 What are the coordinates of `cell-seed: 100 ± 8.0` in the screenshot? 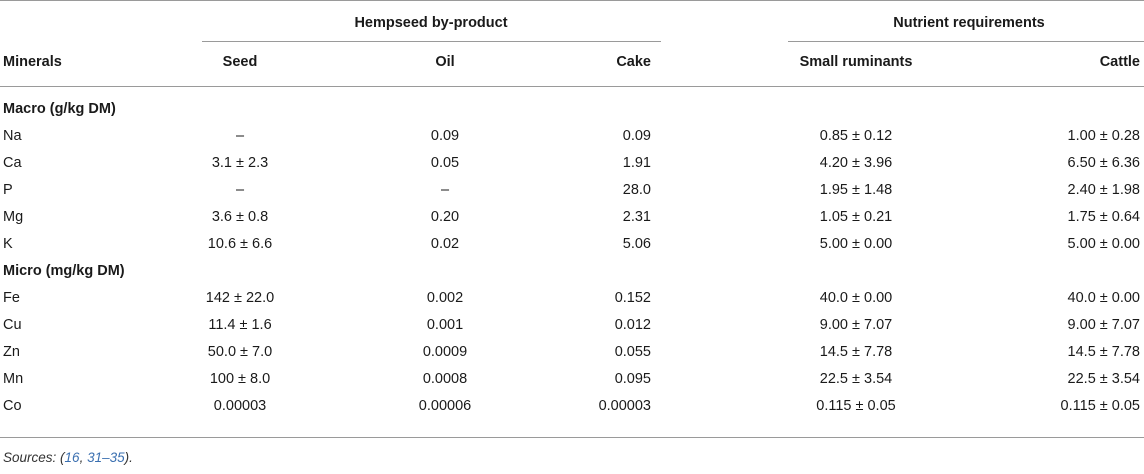 It's located at (240, 379).